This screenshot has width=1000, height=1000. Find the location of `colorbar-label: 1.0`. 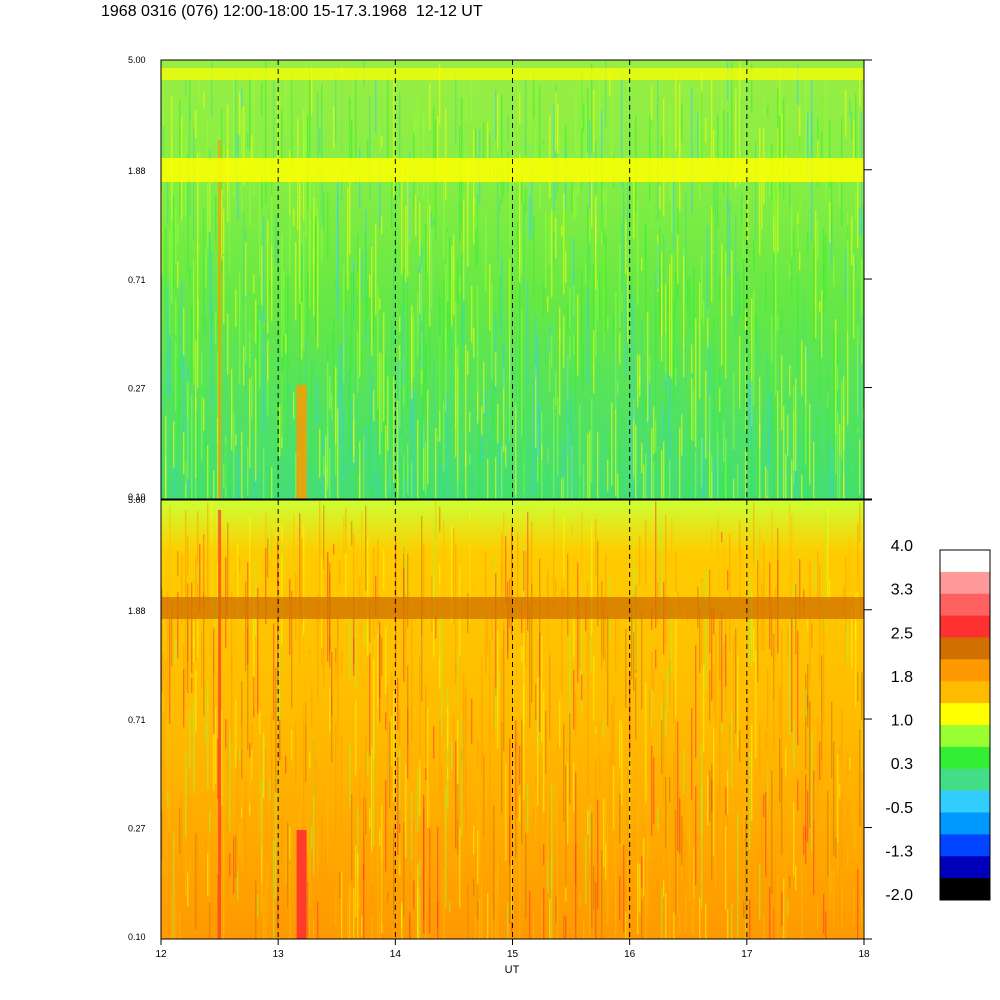

colorbar-label: 1.0 is located at coordinates (902, 721).